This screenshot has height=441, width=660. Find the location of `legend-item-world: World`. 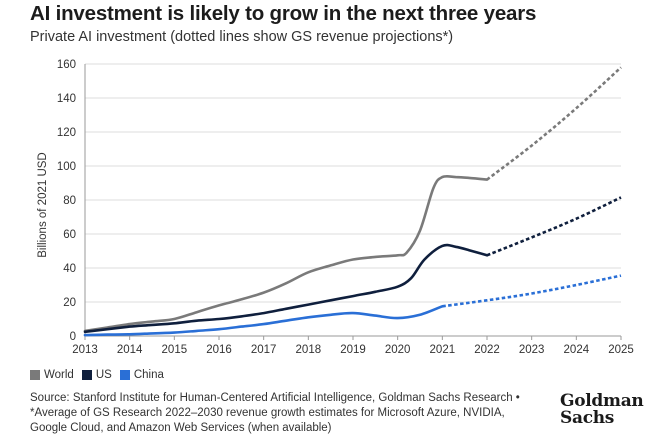

legend-item-world: World is located at coordinates (52, 375).